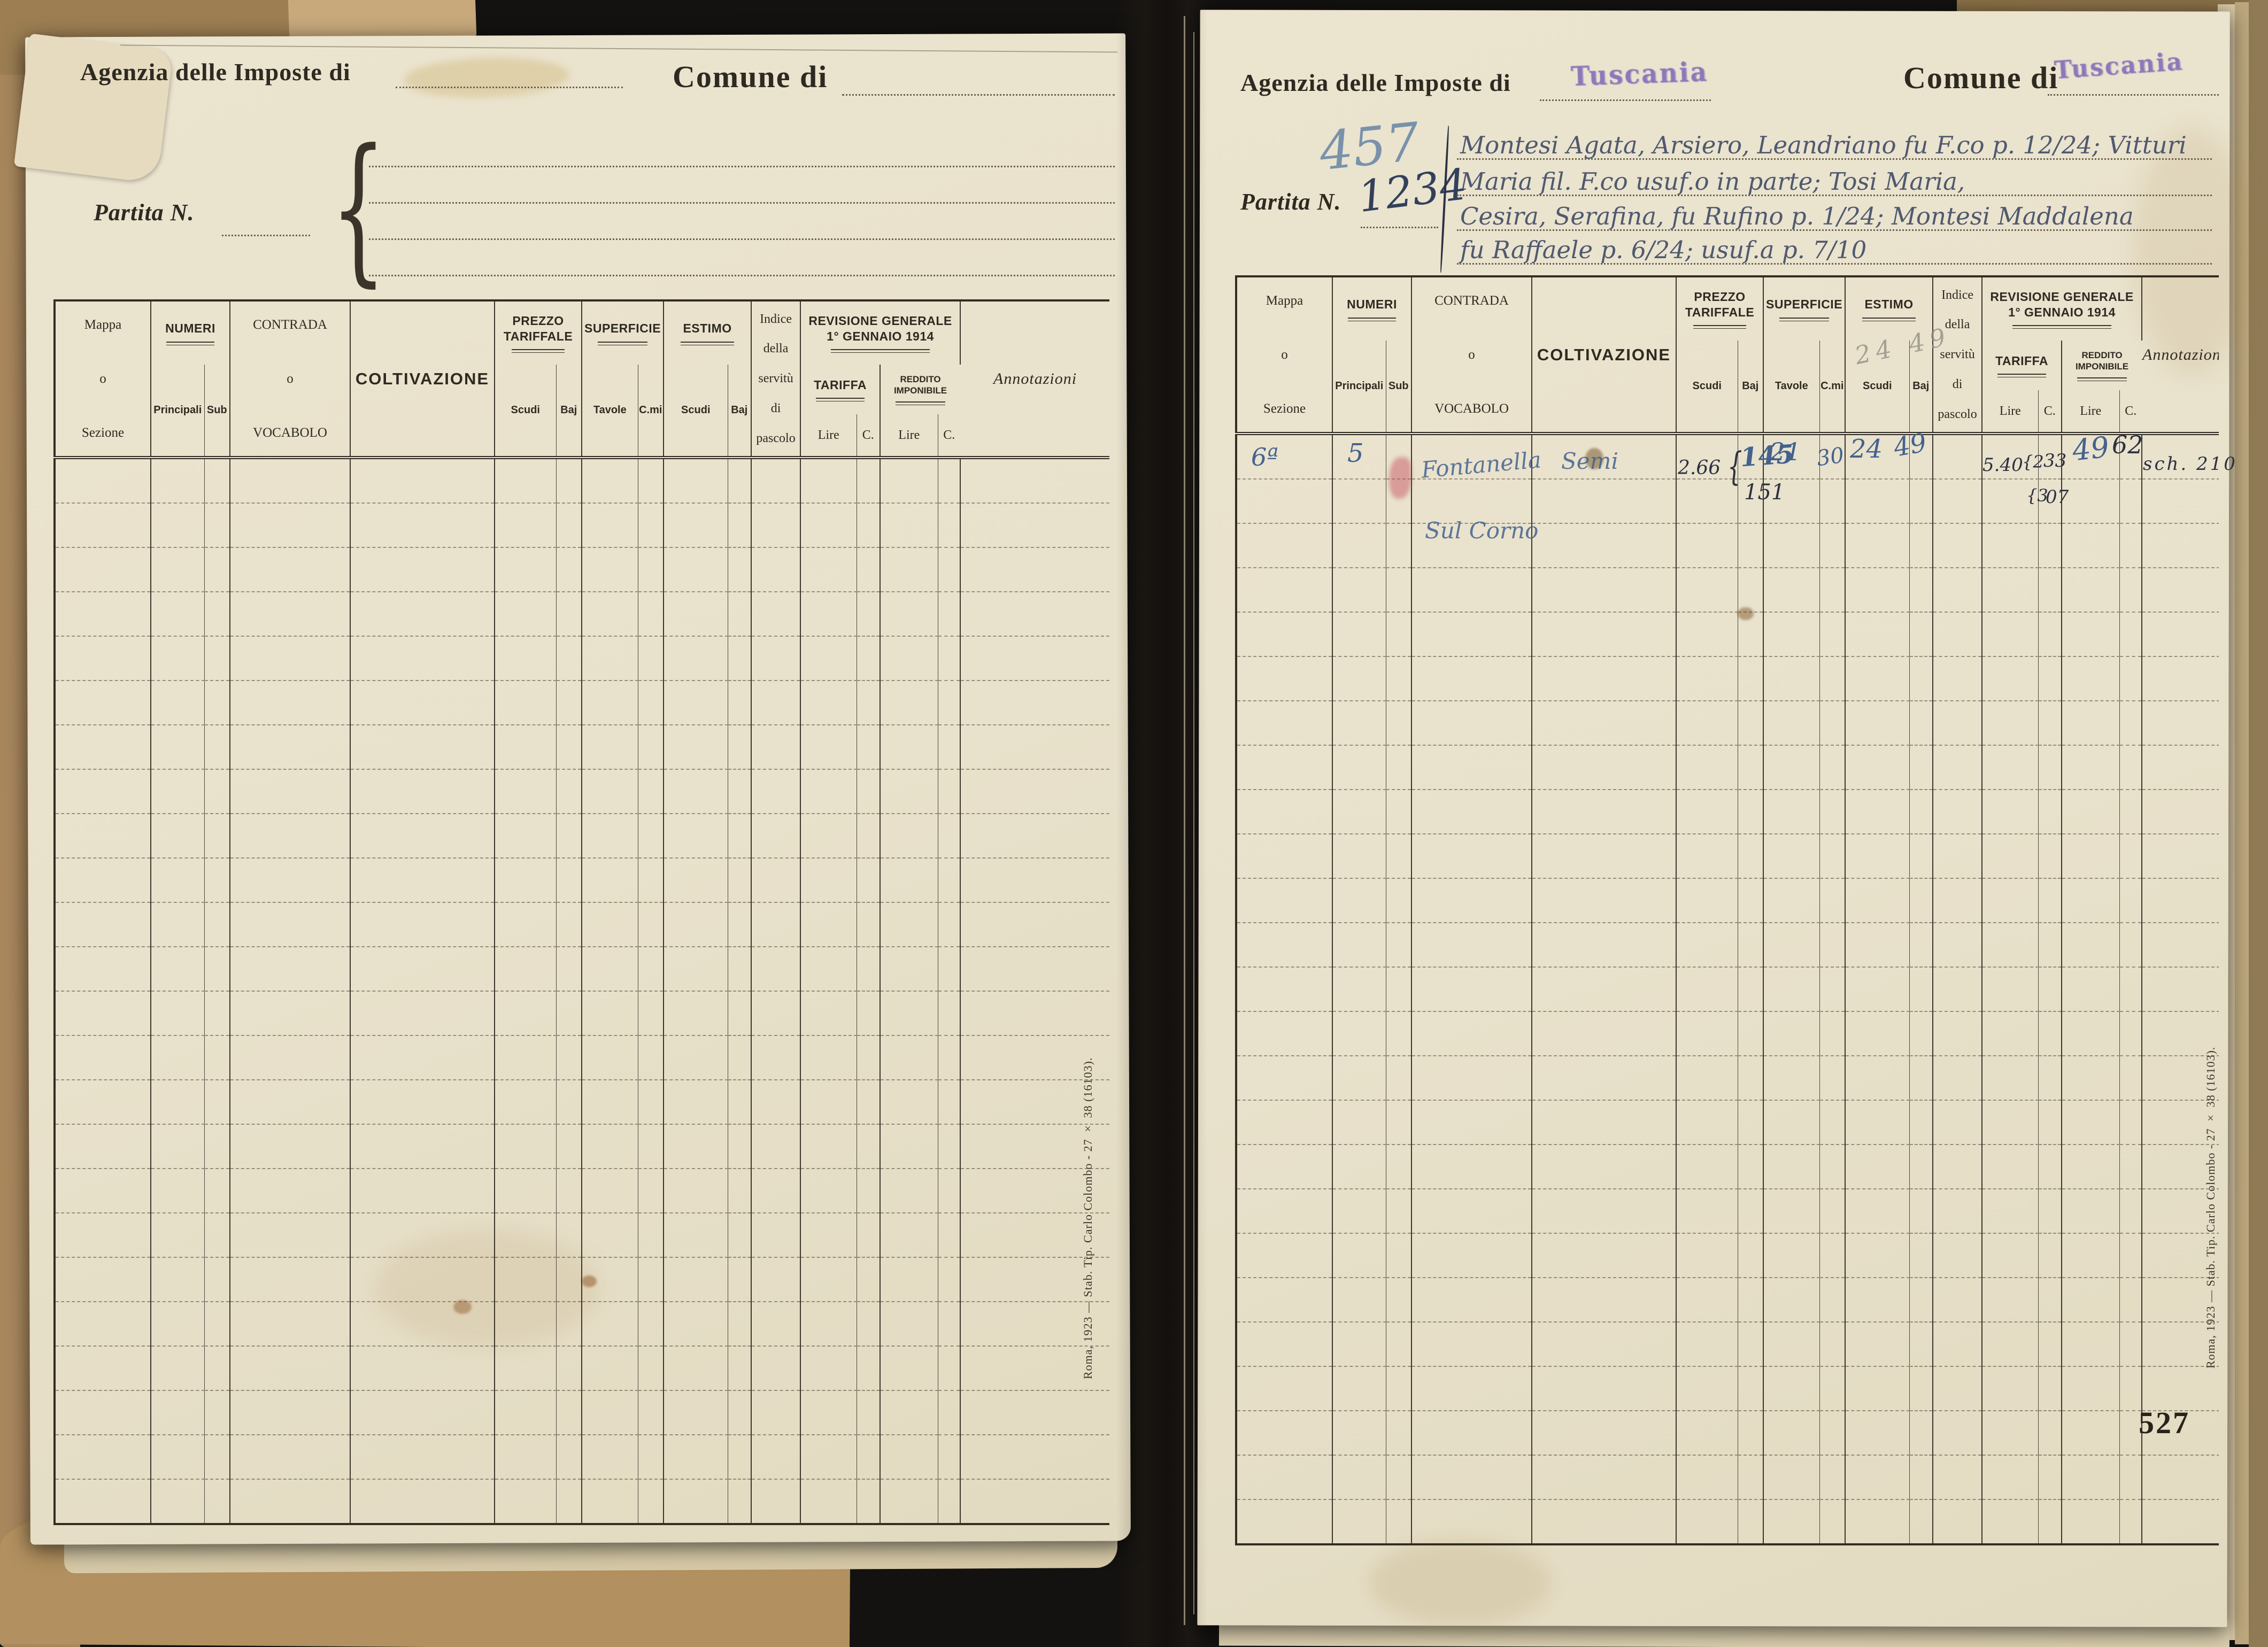 The image size is (2268, 1647). I want to click on col-header-sub: Sub, so click(218, 412).